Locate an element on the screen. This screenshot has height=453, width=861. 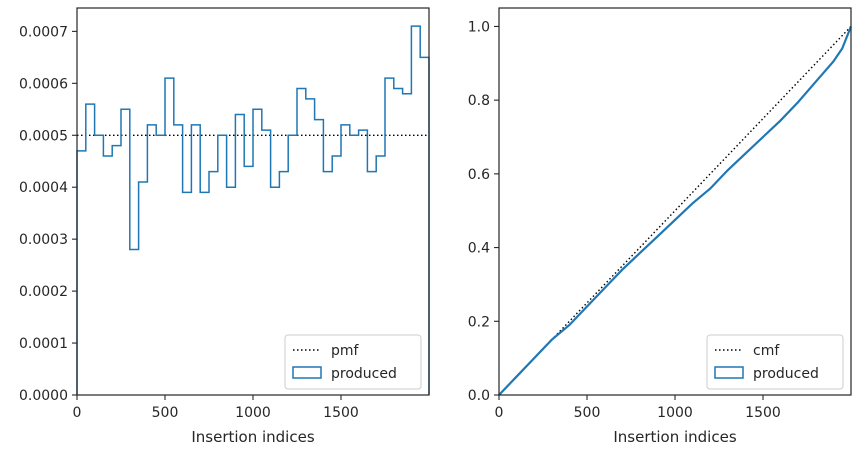
y-tick-label: 0.2 is located at coordinates (479, 322).